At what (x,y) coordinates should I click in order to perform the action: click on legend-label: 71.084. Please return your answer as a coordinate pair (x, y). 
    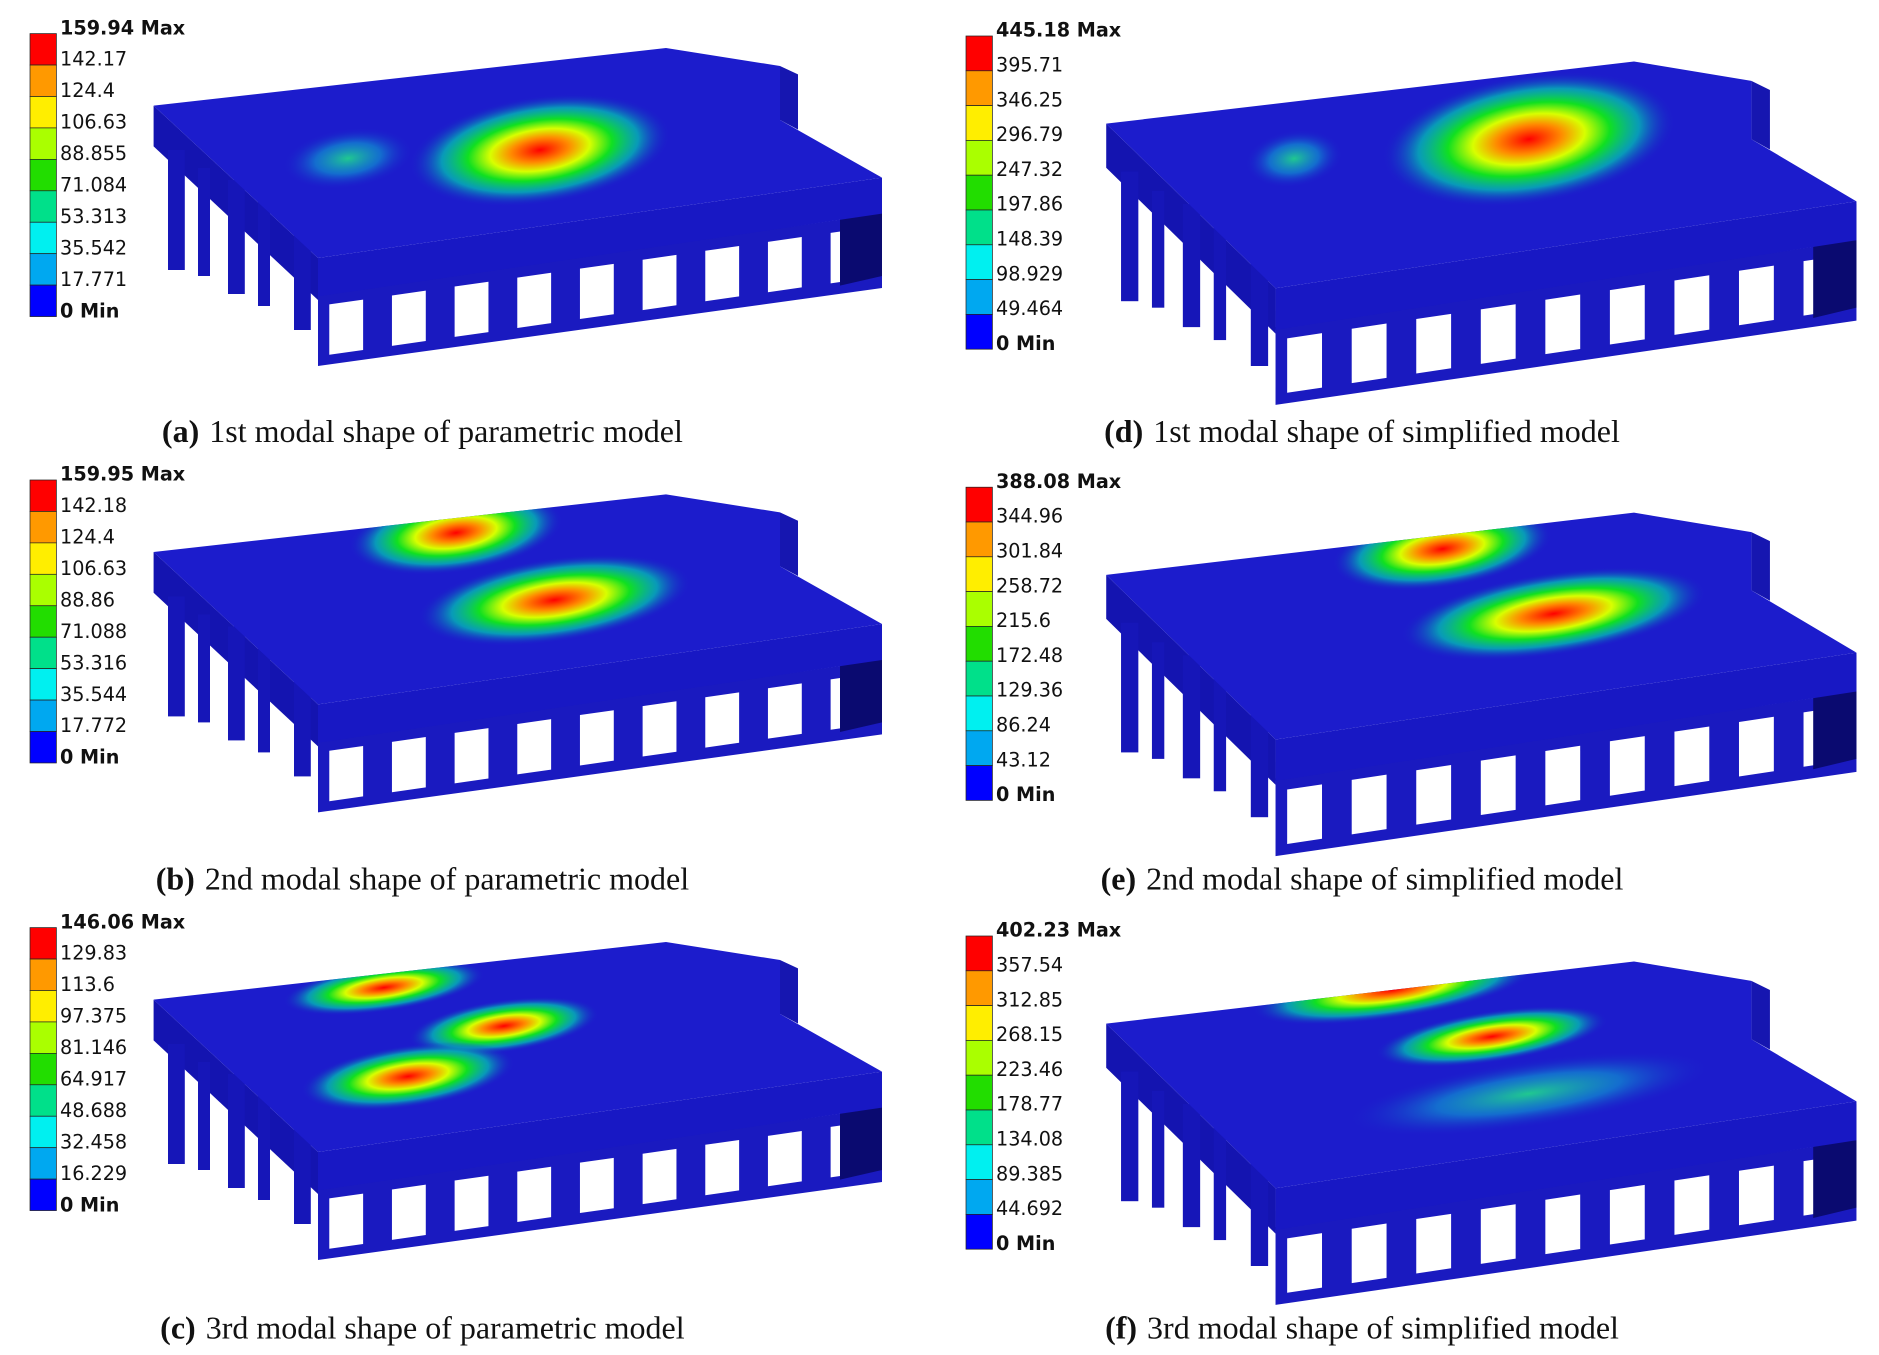
    Looking at the image, I should click on (93, 185).